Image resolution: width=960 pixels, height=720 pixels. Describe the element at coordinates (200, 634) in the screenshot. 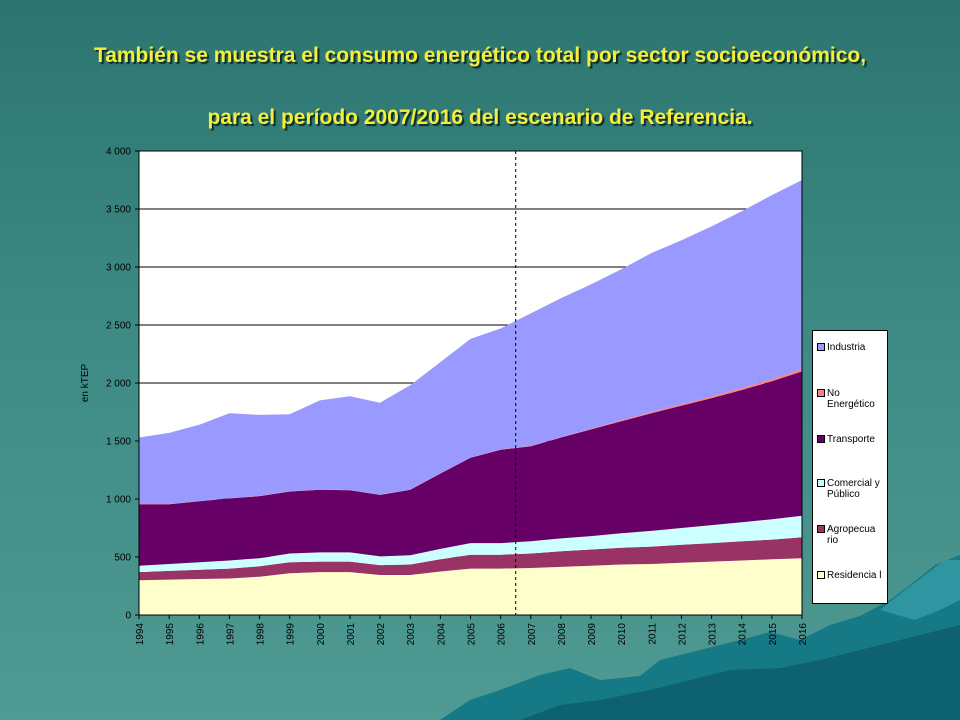

I see `x-tick-label: 1996` at that location.